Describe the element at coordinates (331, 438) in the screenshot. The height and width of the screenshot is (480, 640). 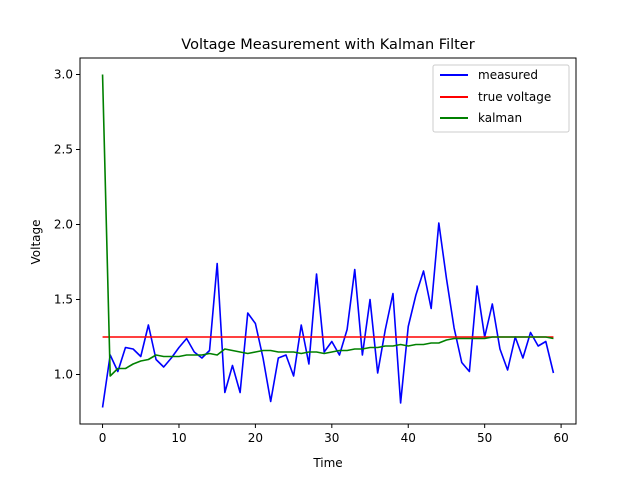
I see `x-tick-label: 30` at that location.